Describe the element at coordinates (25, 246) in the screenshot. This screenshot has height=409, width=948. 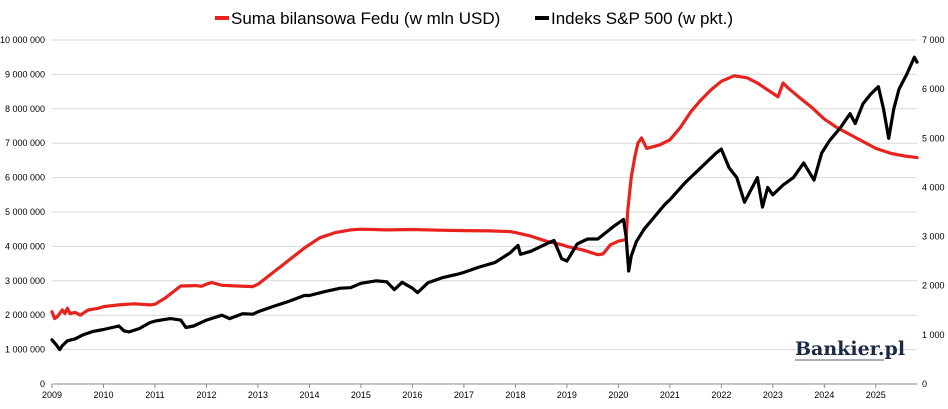
I see `y-left-tick-label: 4 000 000` at that location.